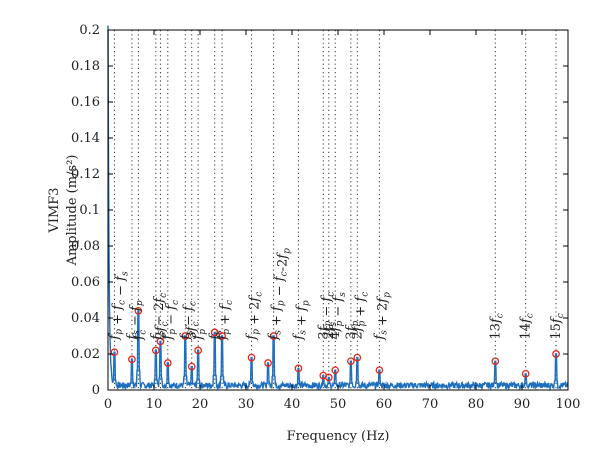  I want to click on x-tick-label: 100, so click(568, 404).